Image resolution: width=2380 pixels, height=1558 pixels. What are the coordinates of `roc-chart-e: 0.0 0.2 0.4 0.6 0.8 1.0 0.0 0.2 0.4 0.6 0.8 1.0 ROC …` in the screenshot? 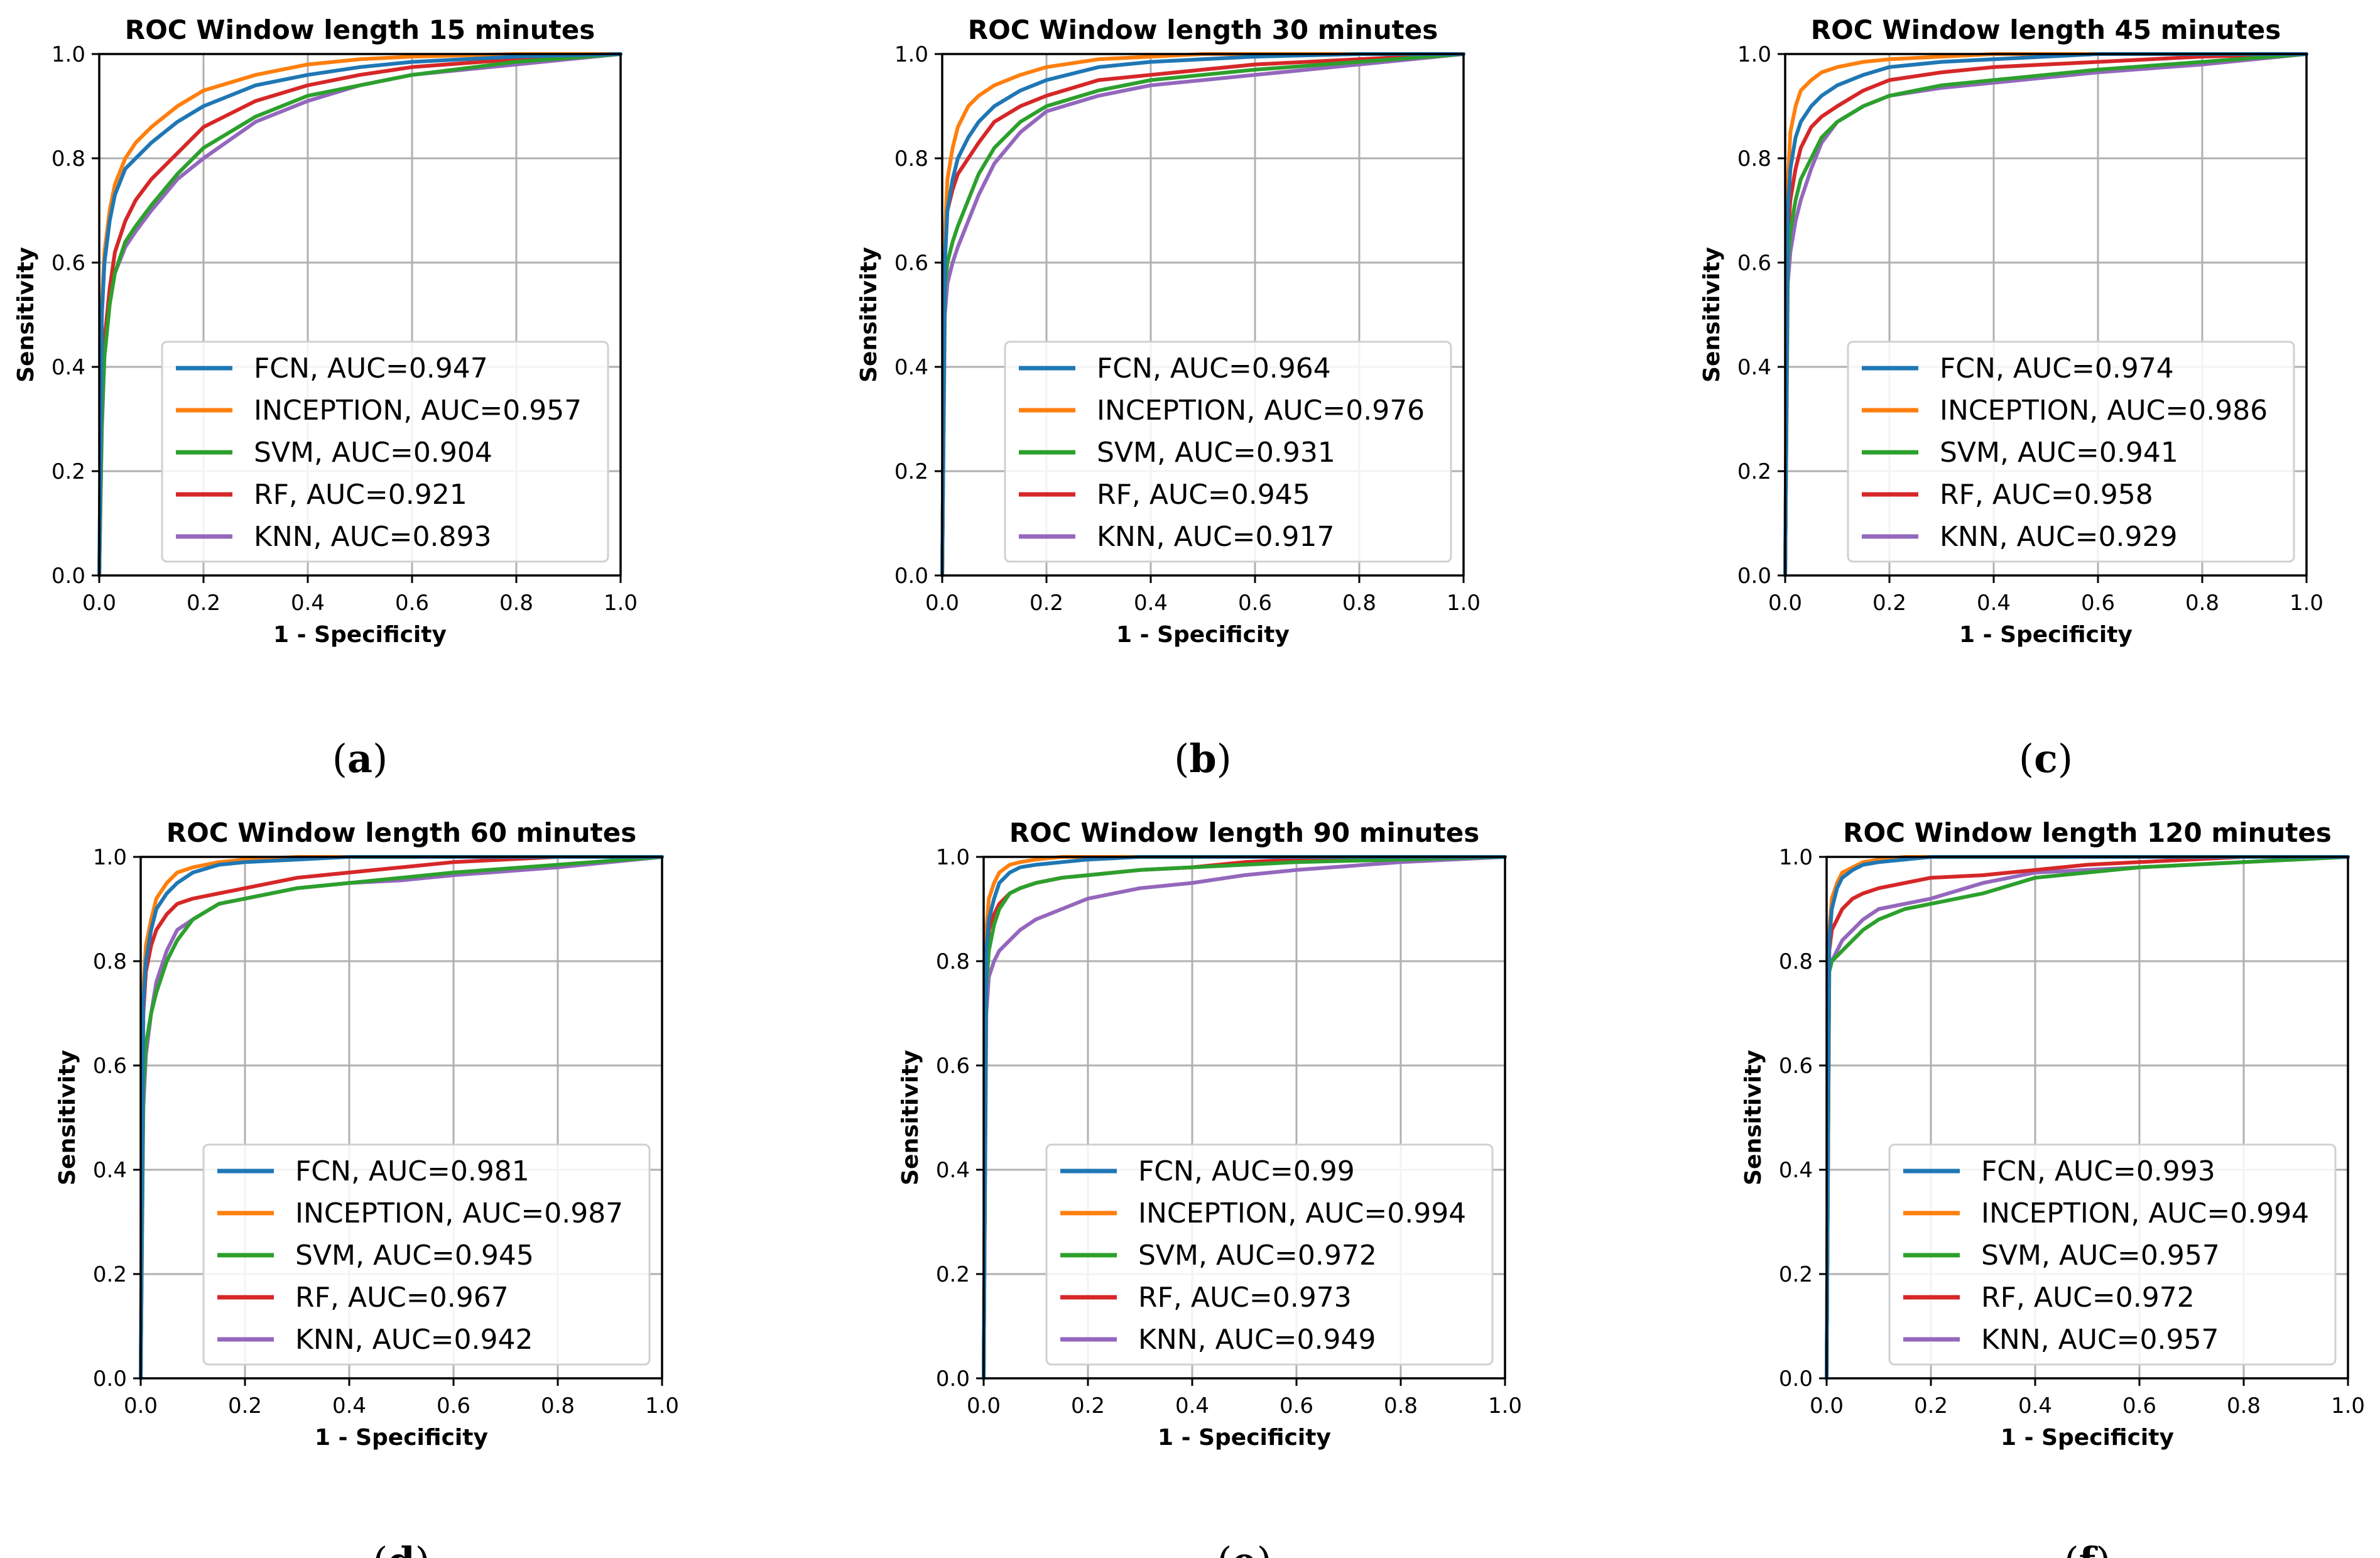 It's located at (1210, 1187).